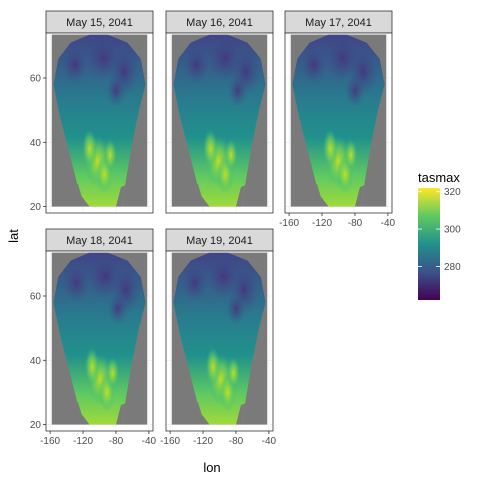  Describe the element at coordinates (452, 230) in the screenshot. I see `colorbar-tick-label: 300` at that location.